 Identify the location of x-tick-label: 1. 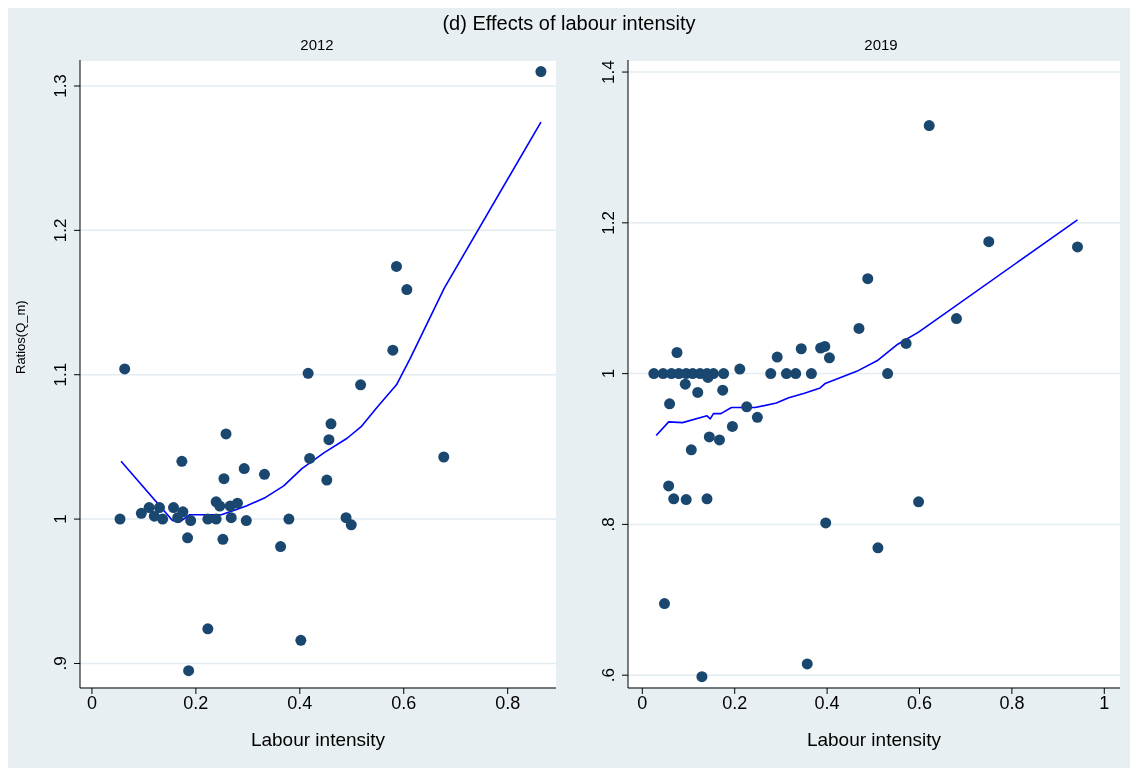
(1104, 702).